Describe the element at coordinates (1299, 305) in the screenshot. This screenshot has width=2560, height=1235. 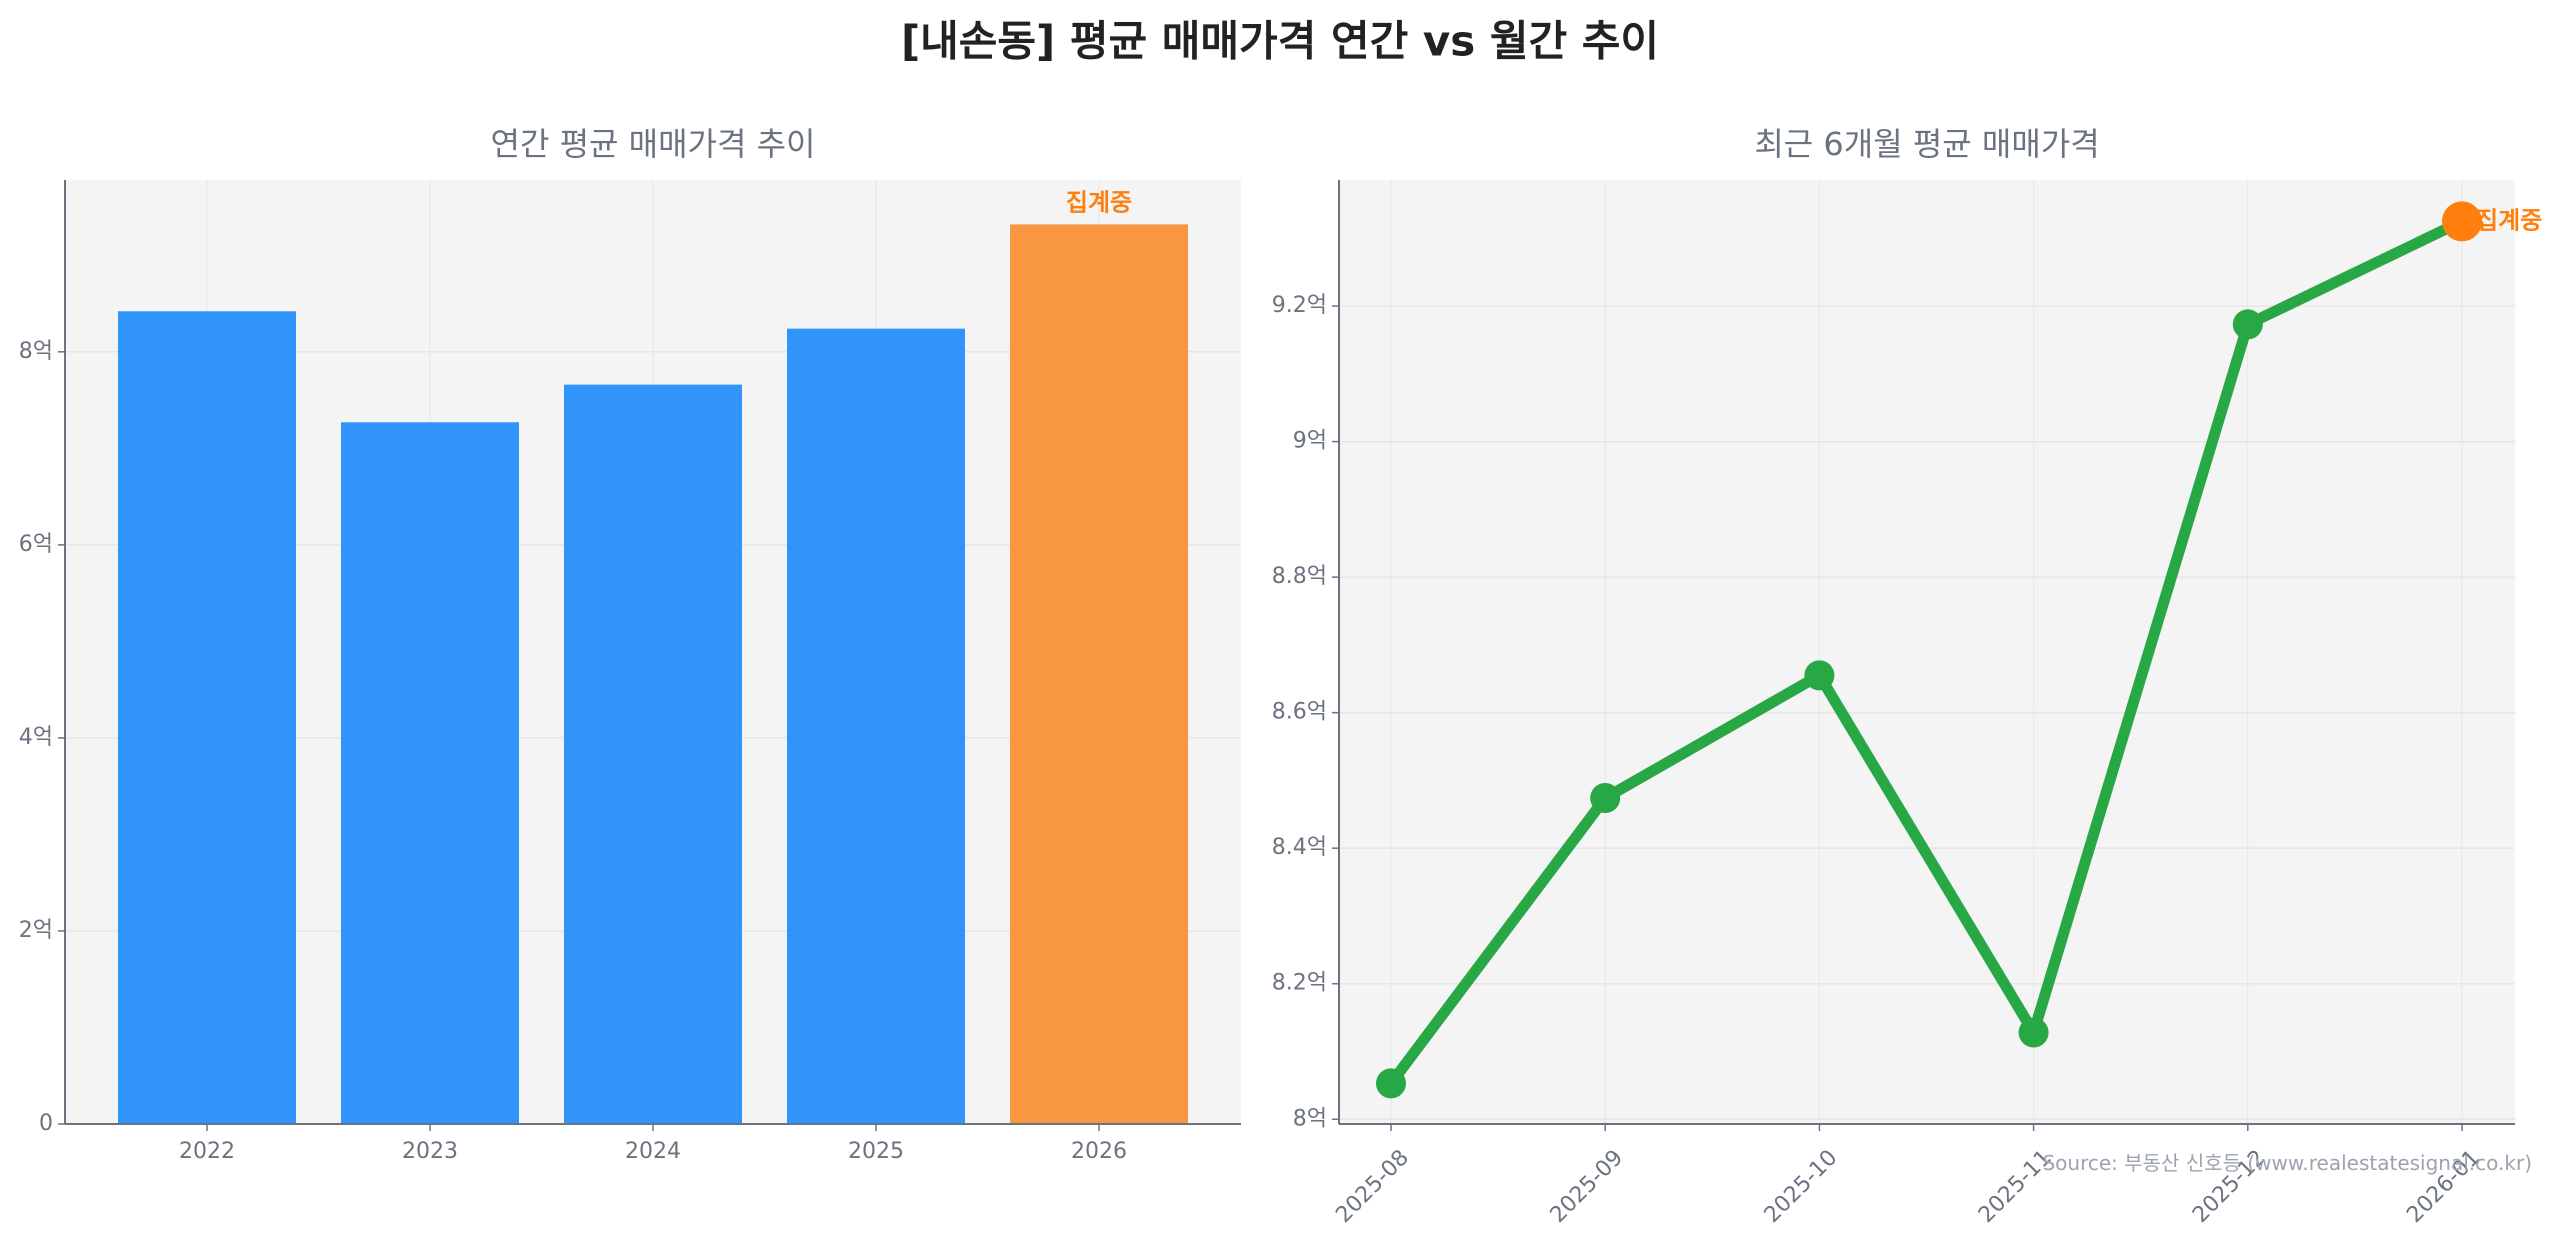
I see `y-tick-label: 9.2억` at that location.